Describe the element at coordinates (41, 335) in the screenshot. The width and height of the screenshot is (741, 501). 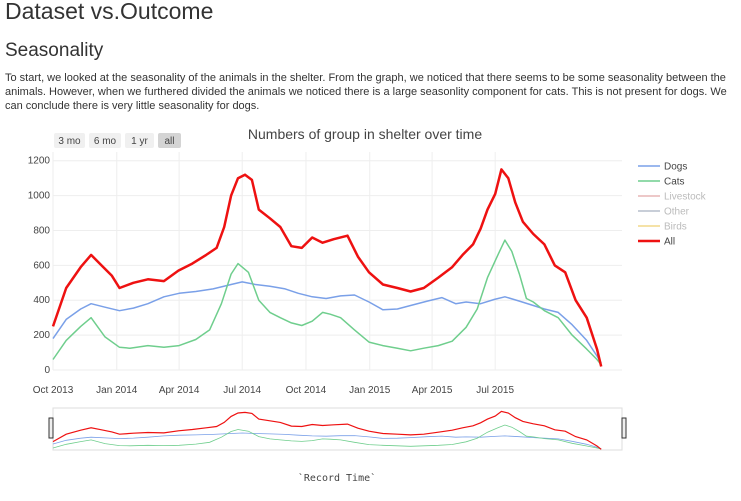
I see `y-tick-label: 200` at that location.